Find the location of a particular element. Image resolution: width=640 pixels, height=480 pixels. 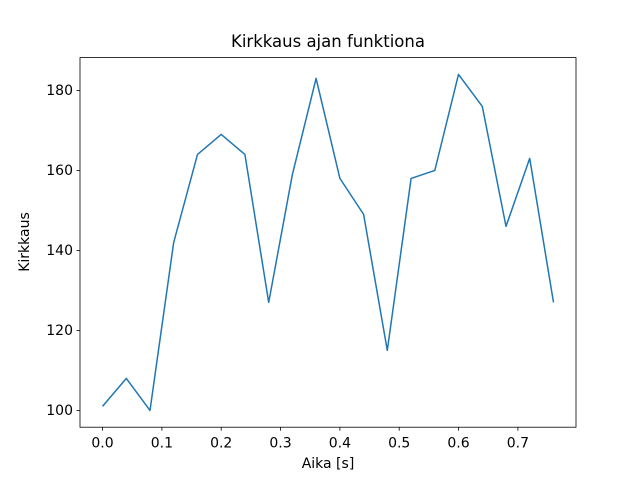

x-tick-label: 0.2 is located at coordinates (221, 444).